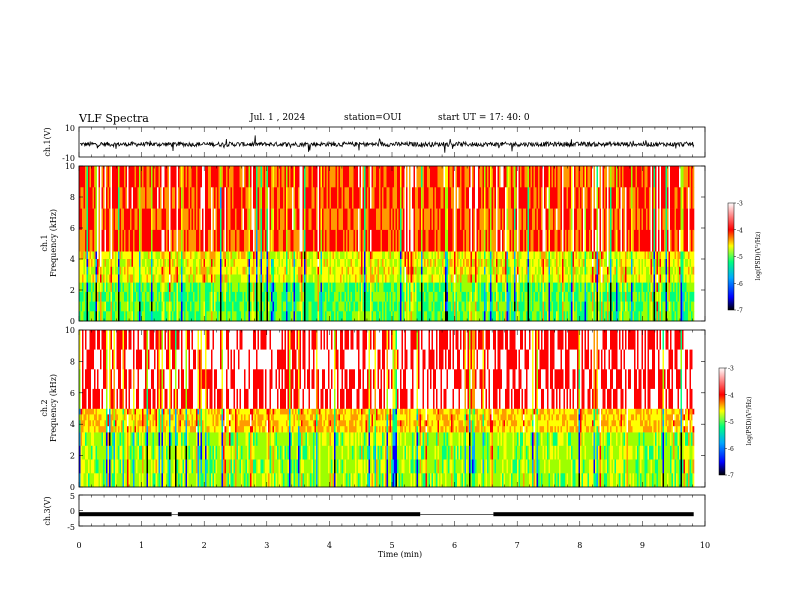 Image resolution: width=792 pixels, height=612 pixels. What do you see at coordinates (278, 118) in the screenshot?
I see `date-label: Jul. 1 , 2024` at bounding box center [278, 118].